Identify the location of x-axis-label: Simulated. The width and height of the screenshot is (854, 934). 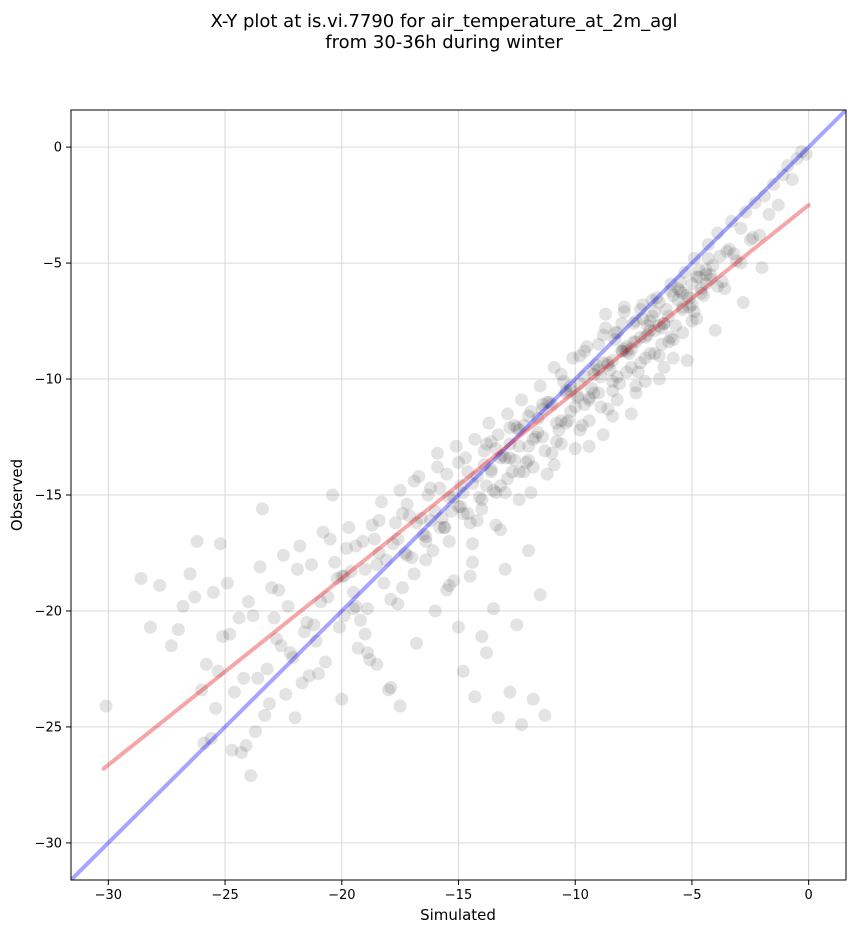
(458, 915).